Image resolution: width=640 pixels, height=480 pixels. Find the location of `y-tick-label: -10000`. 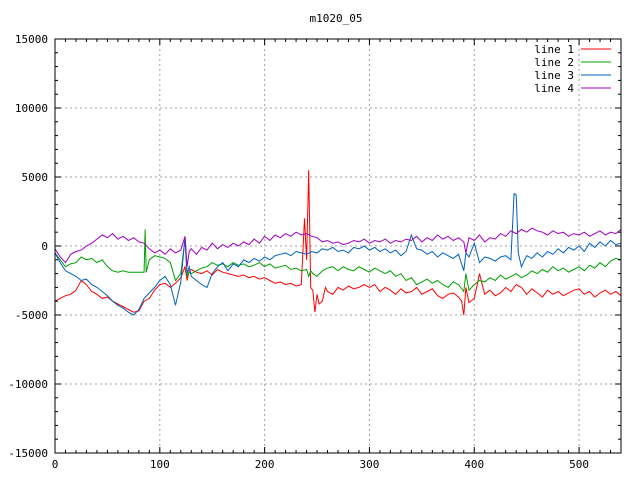

y-tick-label: -10000 is located at coordinates (28, 384).